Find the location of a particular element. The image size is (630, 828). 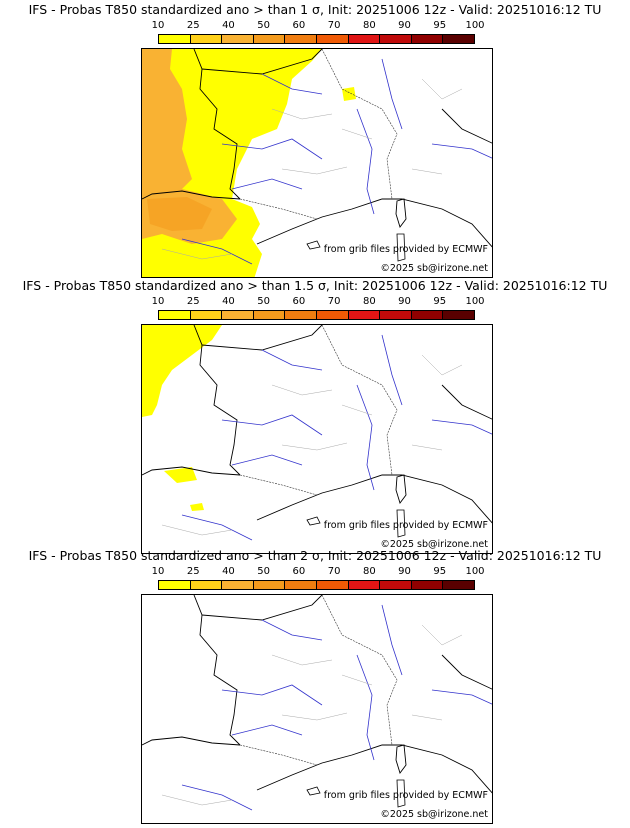

probability-area-yellow-patch is located at coordinates (349, 94).